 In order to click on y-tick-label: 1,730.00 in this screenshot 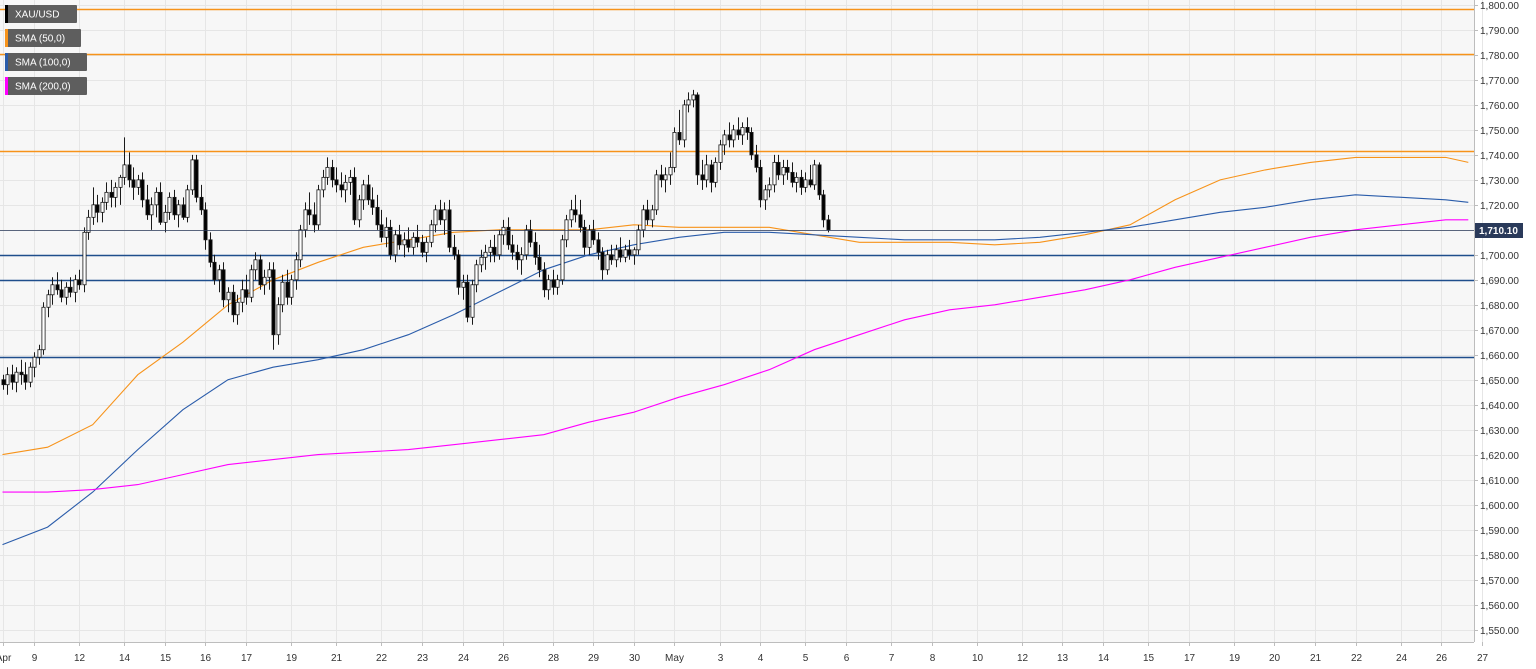, I will do `click(1499, 181)`.